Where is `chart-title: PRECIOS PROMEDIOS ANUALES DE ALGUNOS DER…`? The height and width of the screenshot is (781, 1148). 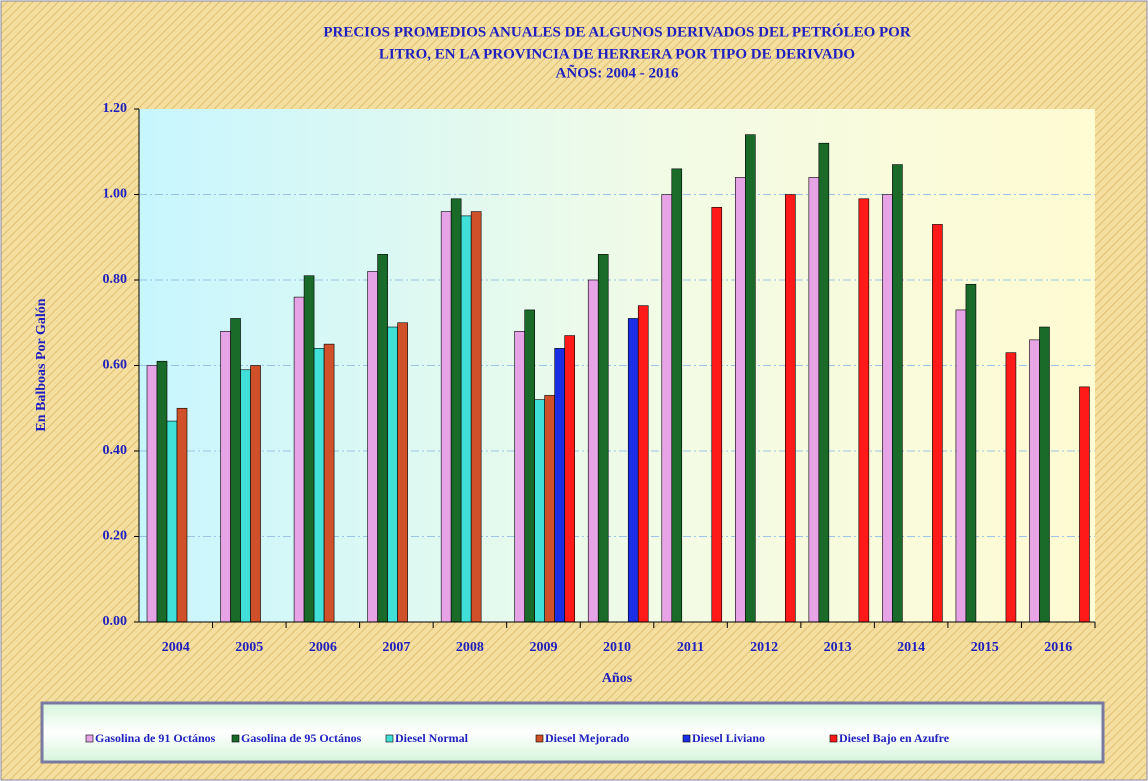 chart-title: PRECIOS PROMEDIOS ANUALES DE ALGUNOS DER… is located at coordinates (617, 31).